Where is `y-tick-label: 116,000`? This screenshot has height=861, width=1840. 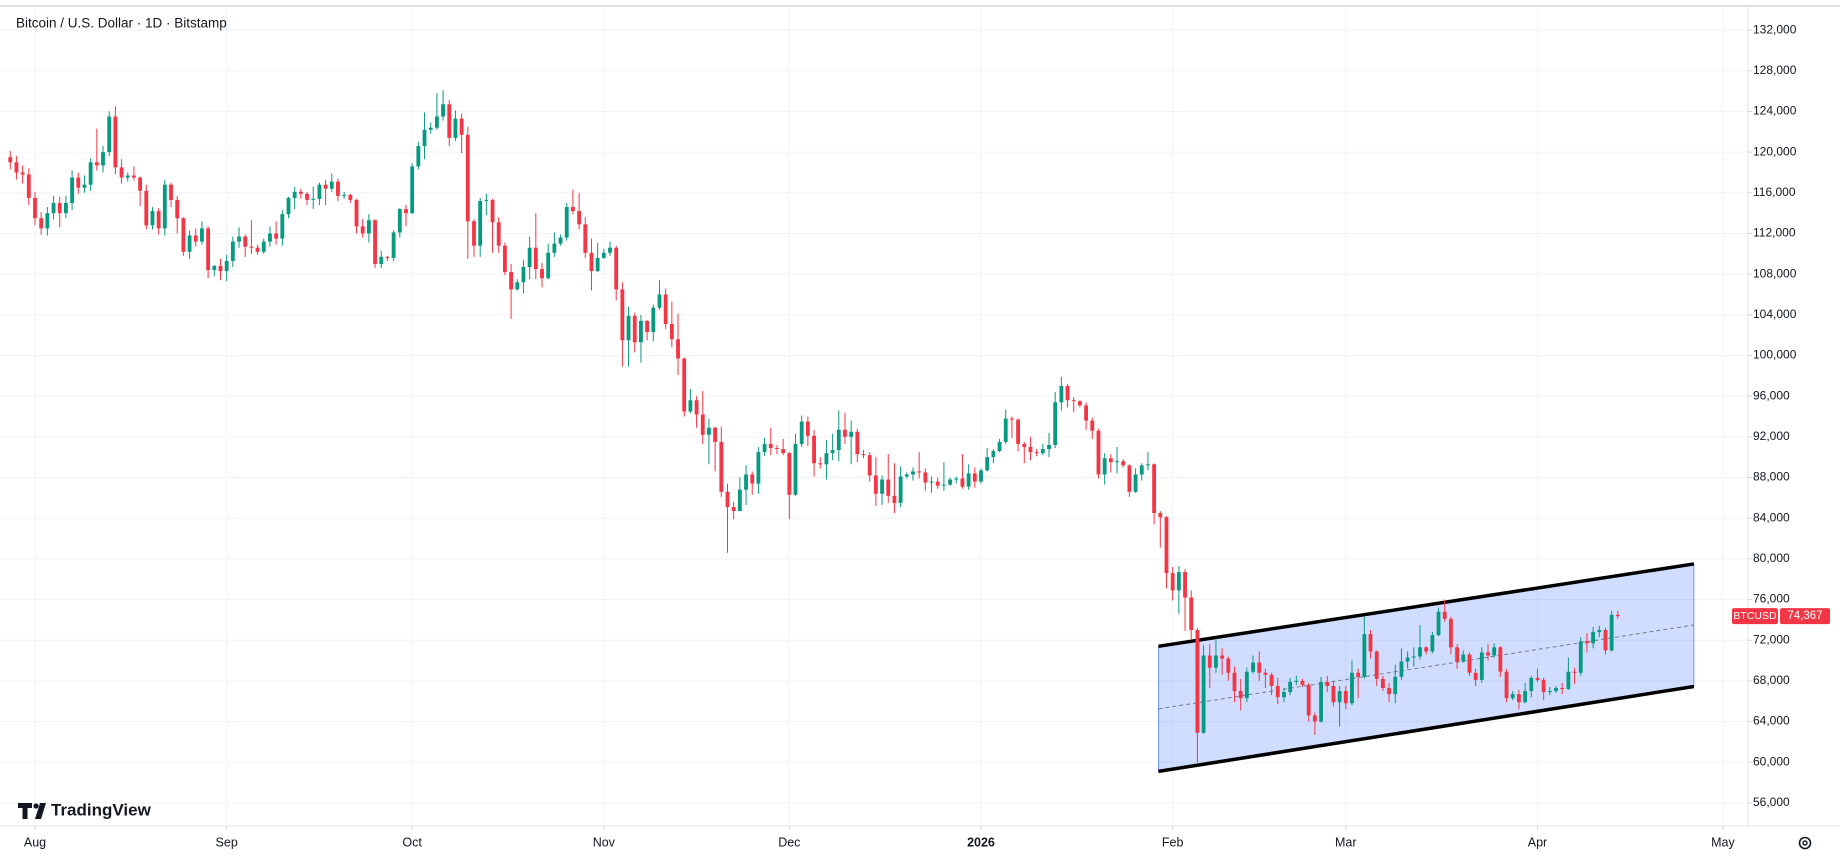
y-tick-label: 116,000 is located at coordinates (1774, 192).